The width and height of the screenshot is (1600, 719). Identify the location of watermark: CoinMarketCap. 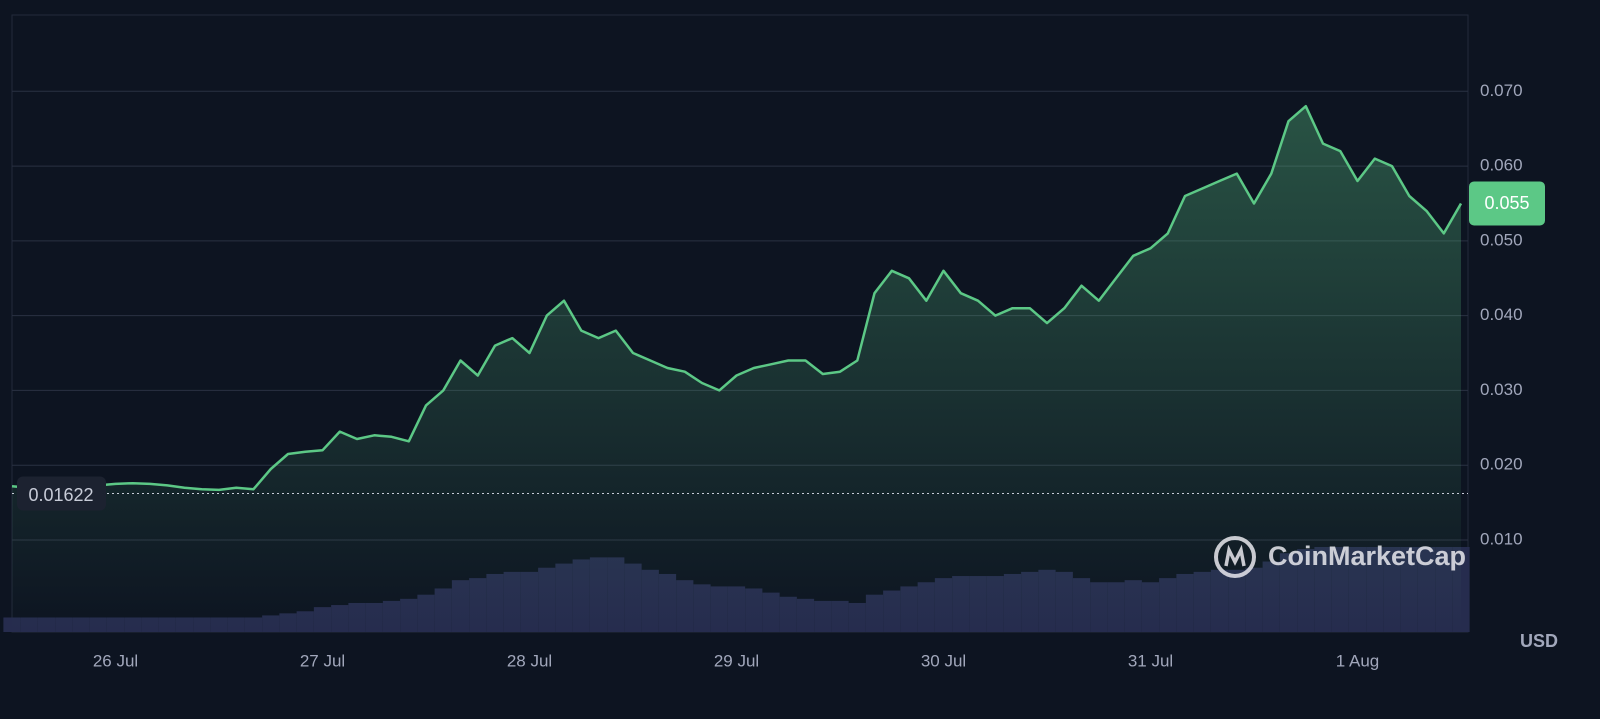
(1340, 557).